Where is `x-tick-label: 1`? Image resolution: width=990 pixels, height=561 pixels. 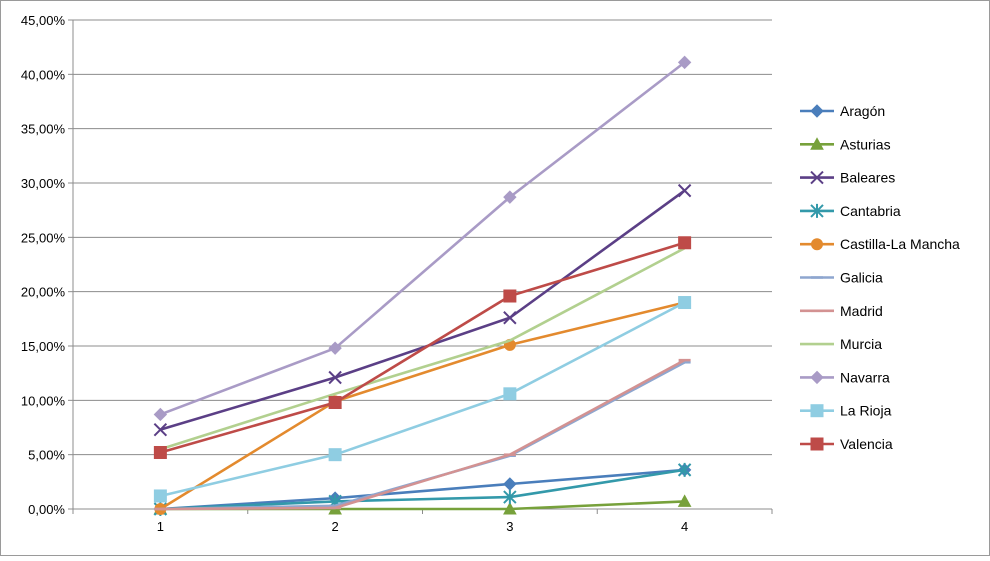 x-tick-label: 1 is located at coordinates (160, 526).